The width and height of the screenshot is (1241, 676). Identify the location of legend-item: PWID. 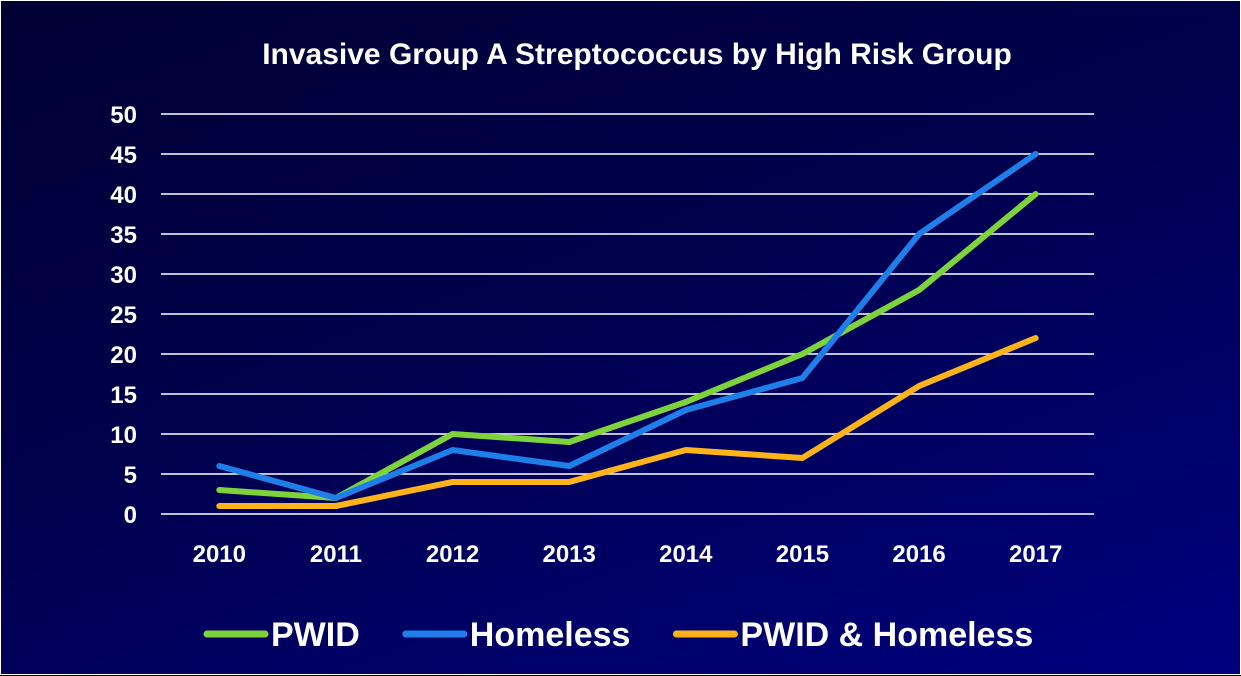
(283, 635).